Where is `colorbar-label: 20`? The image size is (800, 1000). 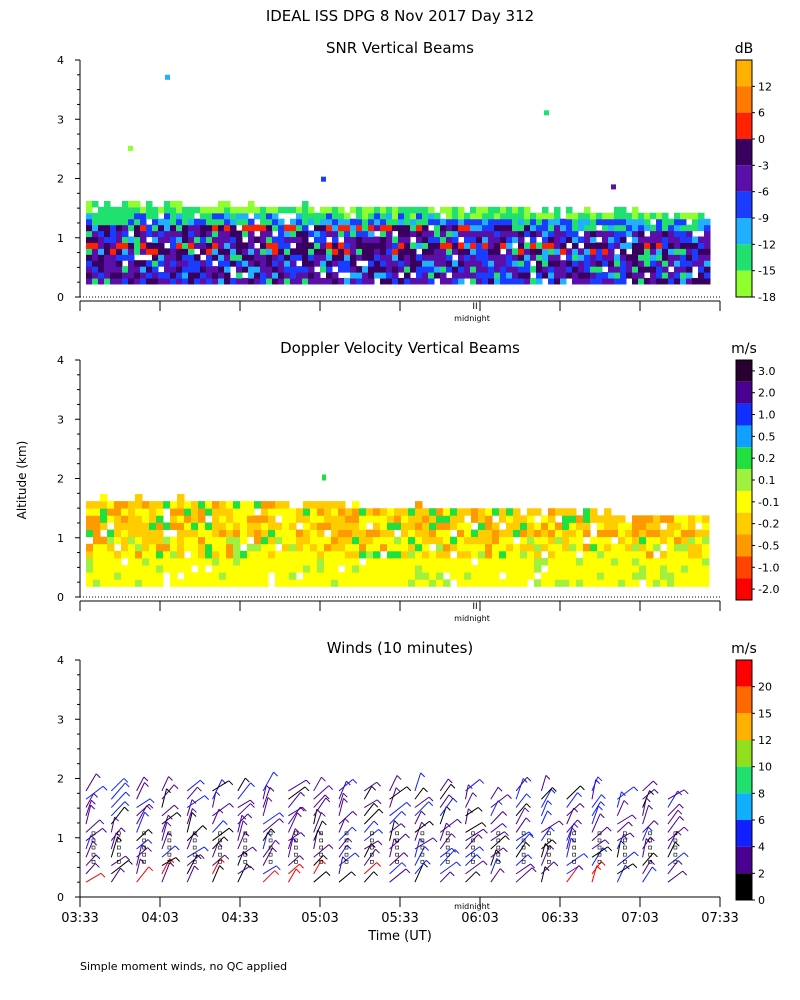 colorbar-label: 20 is located at coordinates (765, 687).